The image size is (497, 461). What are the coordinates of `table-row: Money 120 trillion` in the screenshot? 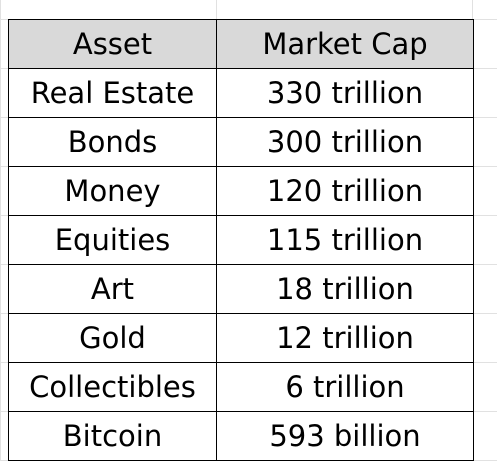 It's located at (241, 191).